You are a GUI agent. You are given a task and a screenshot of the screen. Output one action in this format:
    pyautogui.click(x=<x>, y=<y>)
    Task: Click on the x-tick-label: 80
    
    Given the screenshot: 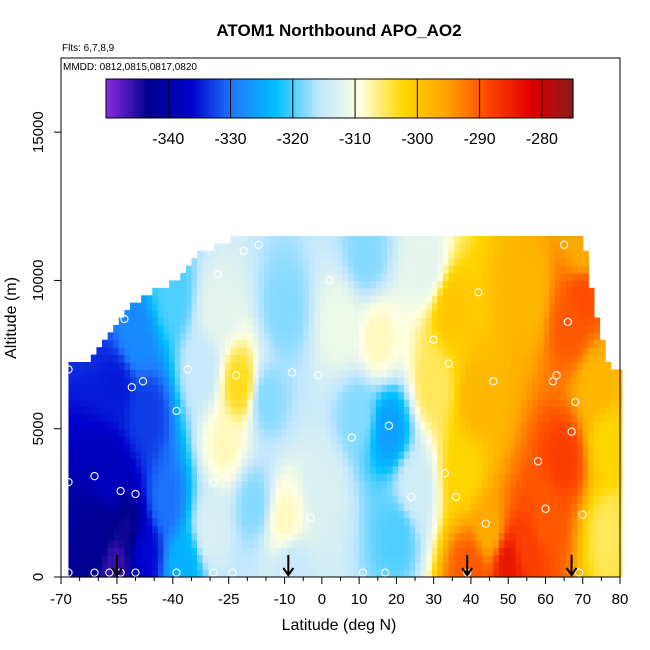 What is the action you would take?
    pyautogui.click(x=620, y=599)
    